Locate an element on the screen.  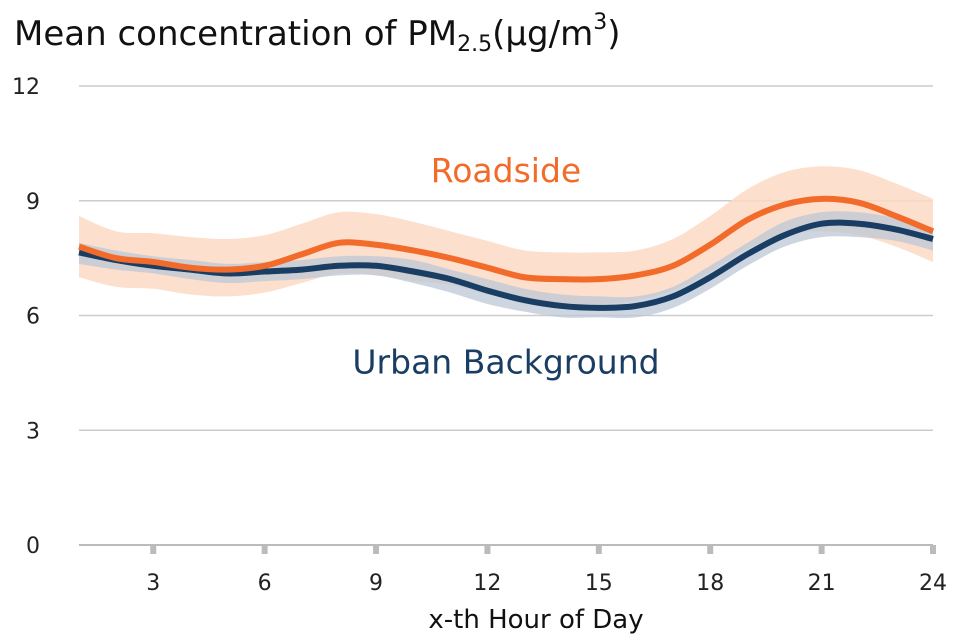
y-tick-label: 6 is located at coordinates (33, 317).